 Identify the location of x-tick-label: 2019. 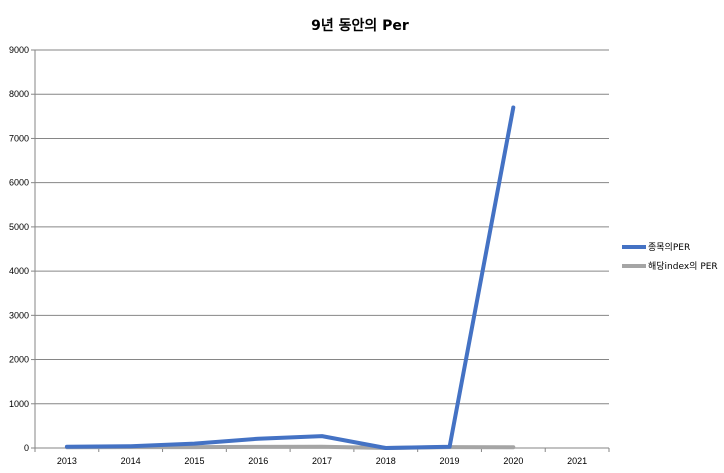
(450, 461).